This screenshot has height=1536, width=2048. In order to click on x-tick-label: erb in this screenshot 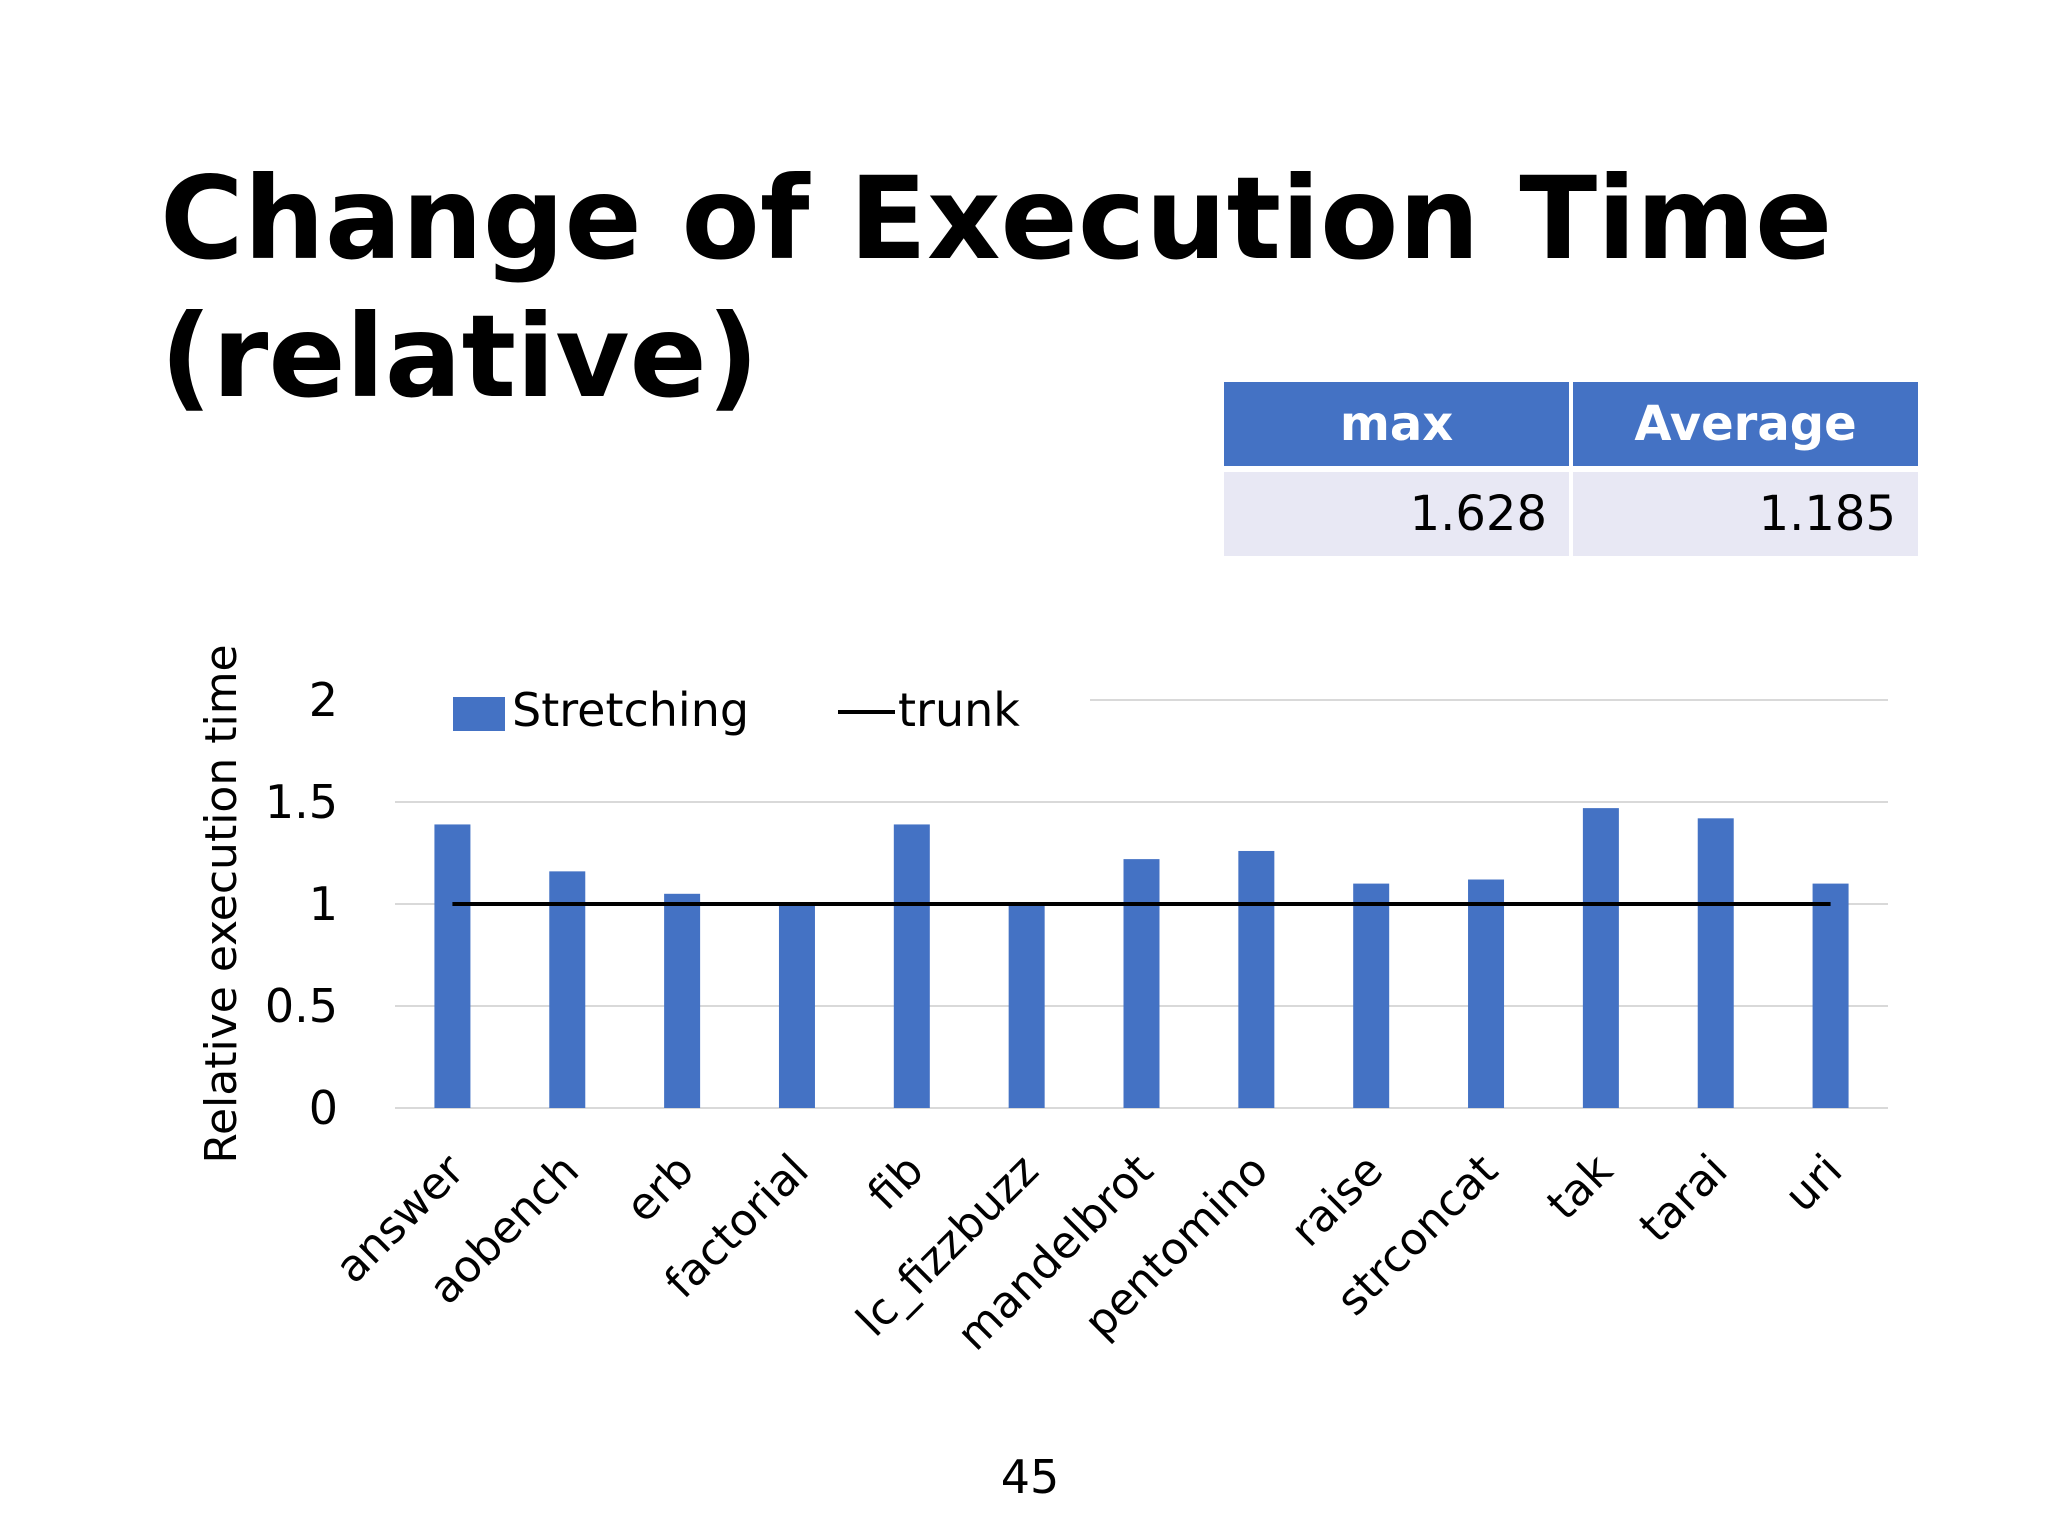, I will do `click(660, 1189)`.